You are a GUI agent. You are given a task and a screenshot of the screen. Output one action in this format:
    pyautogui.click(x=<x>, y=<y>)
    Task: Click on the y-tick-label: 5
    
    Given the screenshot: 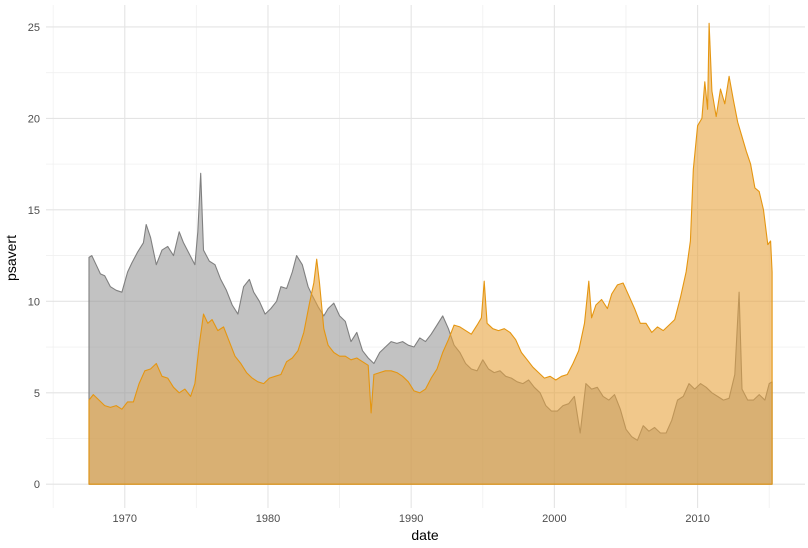 What is the action you would take?
    pyautogui.click(x=37, y=394)
    